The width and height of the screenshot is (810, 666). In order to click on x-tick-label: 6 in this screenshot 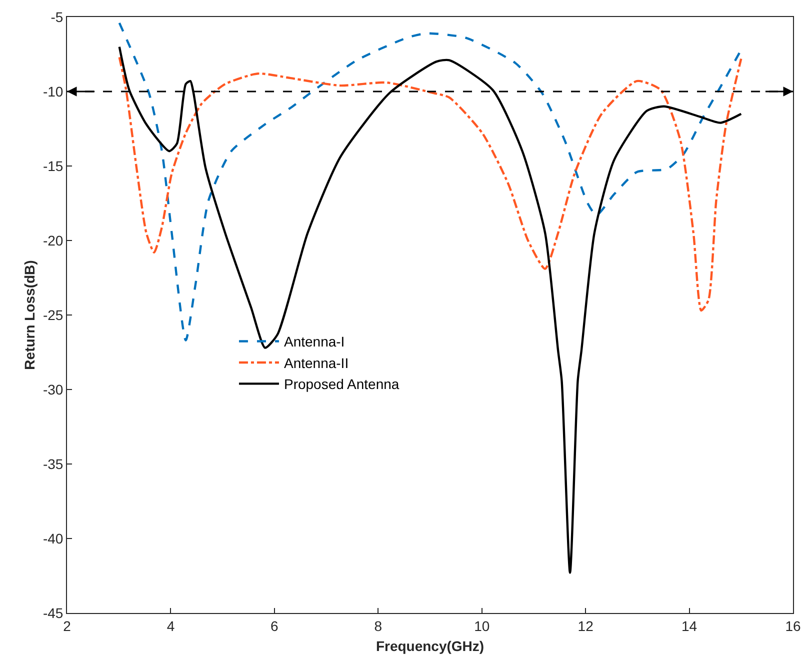, I will do `click(274, 626)`.